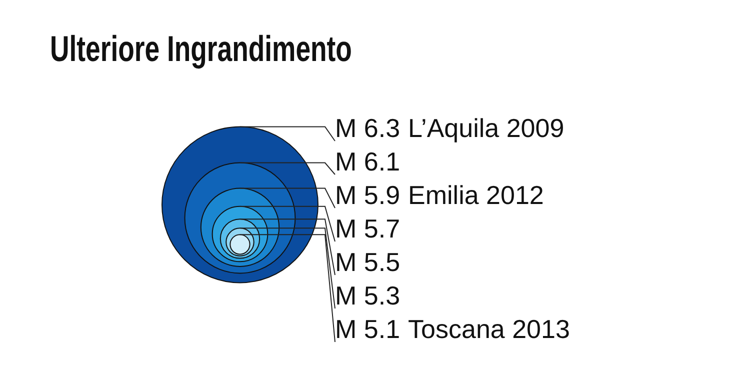 The width and height of the screenshot is (736, 378). I want to click on text: Ulteriore Ingrandimento, so click(201, 49).